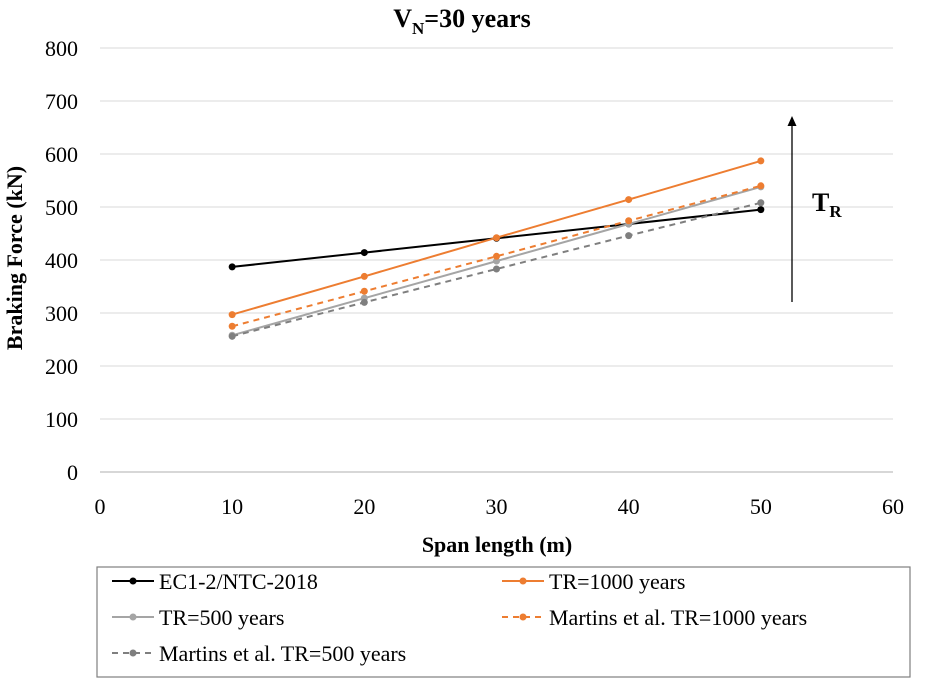 The image size is (925, 685). I want to click on chart-title: VN=30 years, so click(462, 21).